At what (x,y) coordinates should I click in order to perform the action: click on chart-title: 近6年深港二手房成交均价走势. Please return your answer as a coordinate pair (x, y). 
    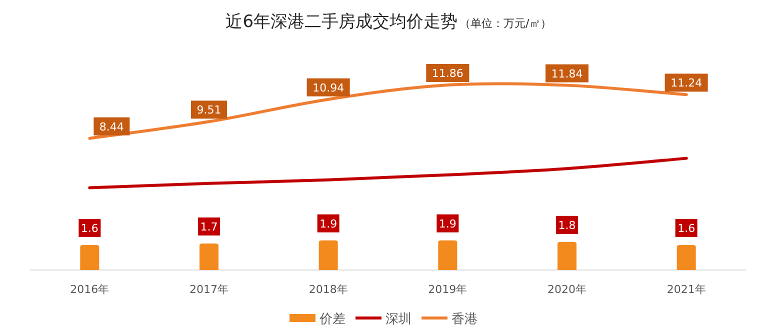
    Looking at the image, I should click on (342, 22).